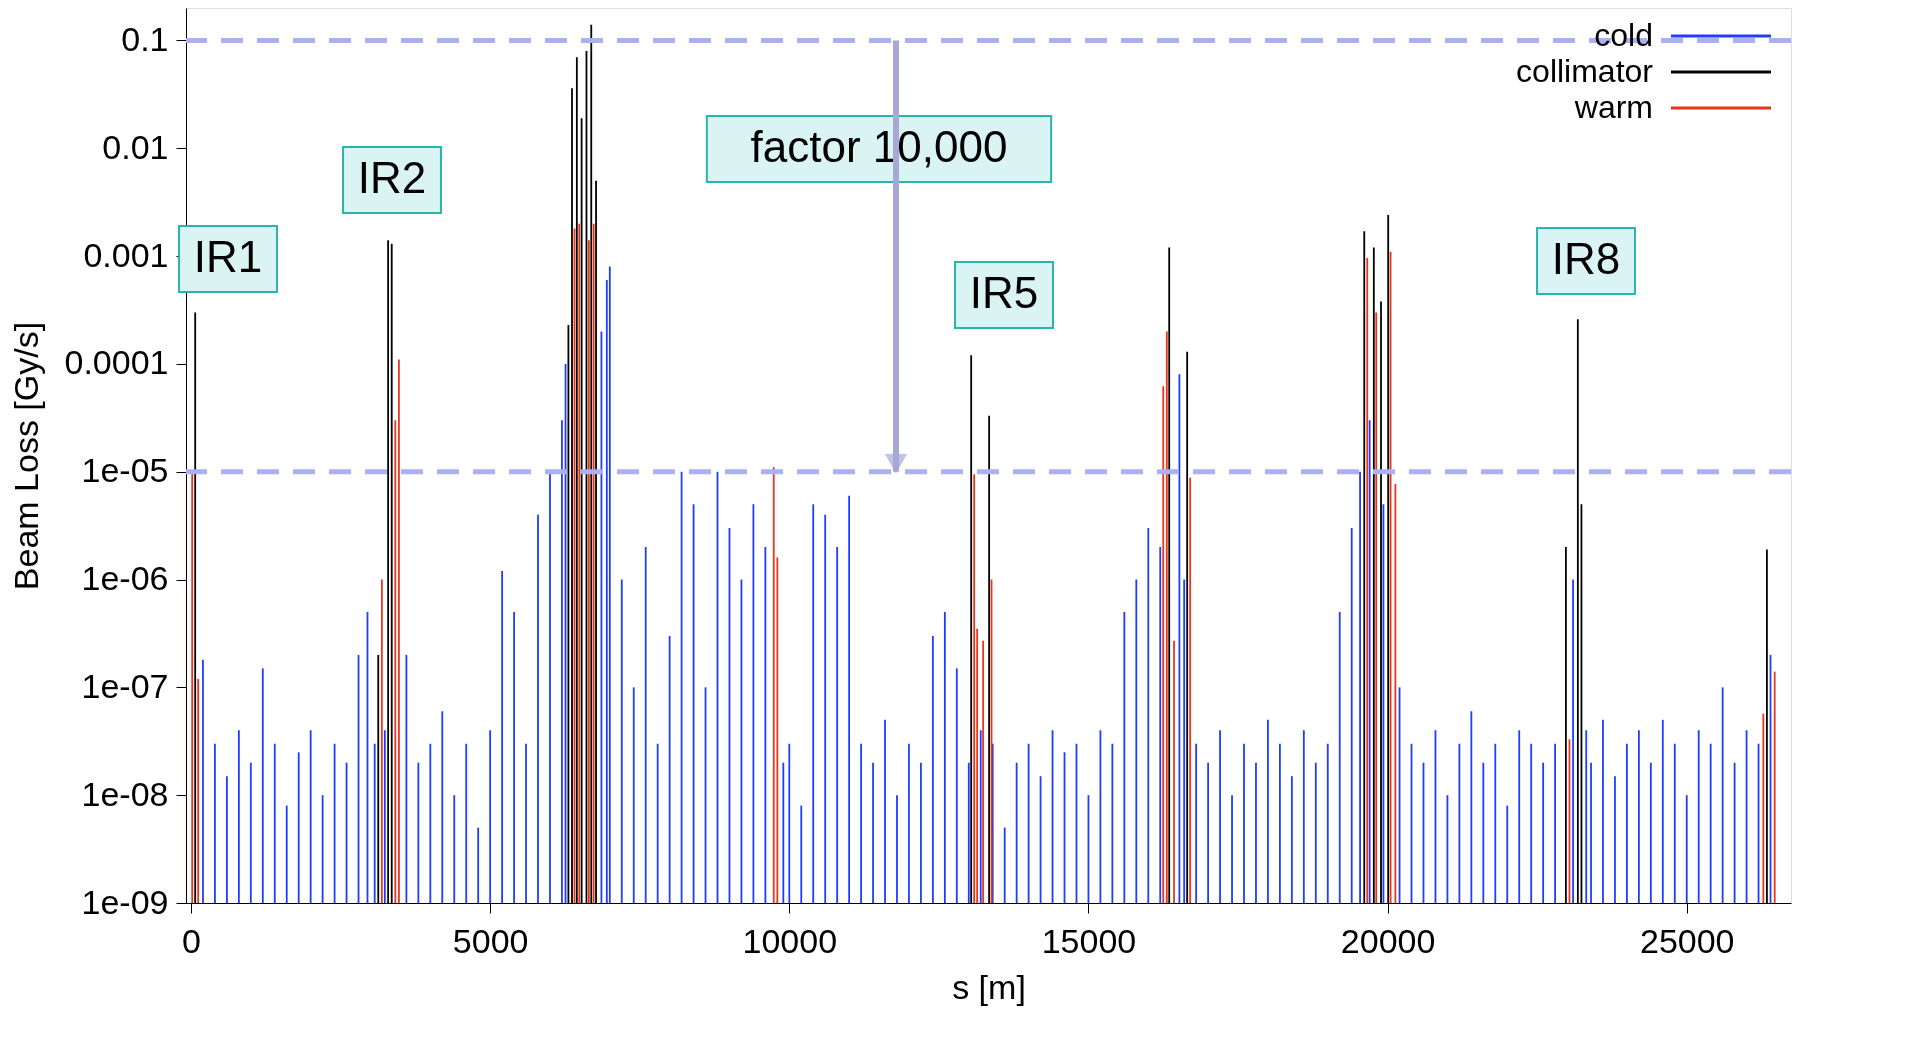 The image size is (1919, 1045). Describe the element at coordinates (879, 146) in the screenshot. I see `annotation: factor 10,000` at that location.